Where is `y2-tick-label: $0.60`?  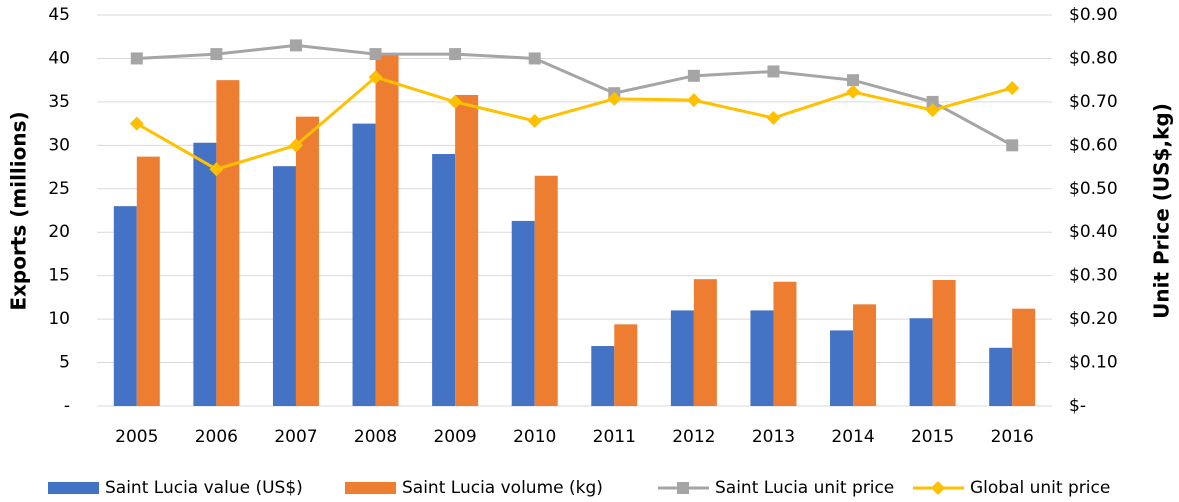
y2-tick-label: $0.60 is located at coordinates (1093, 145).